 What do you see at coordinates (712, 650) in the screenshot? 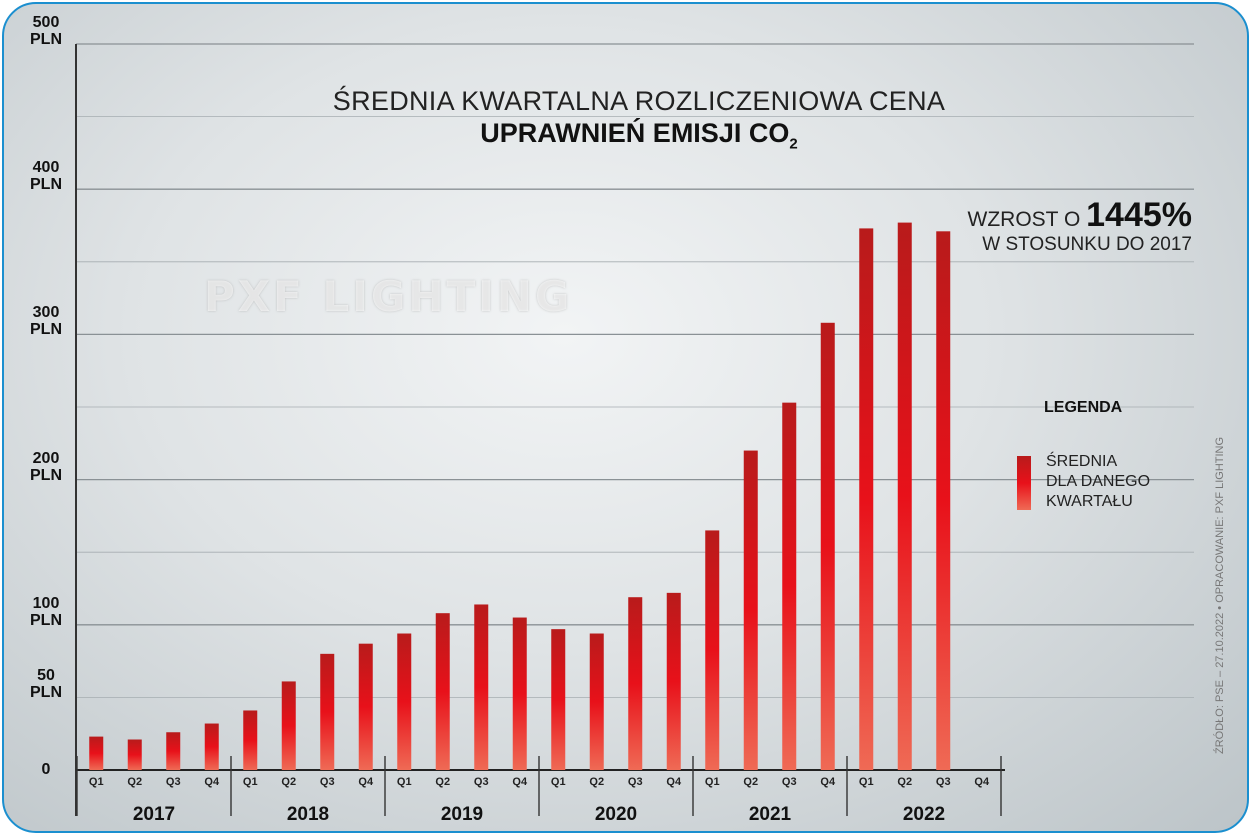
I see `bar-2021-q1` at bounding box center [712, 650].